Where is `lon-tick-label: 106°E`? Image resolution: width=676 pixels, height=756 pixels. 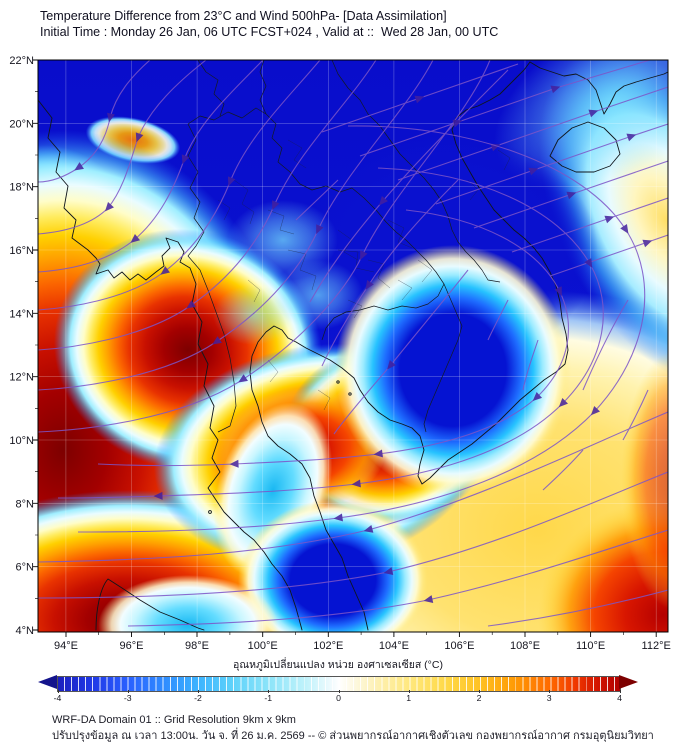
lon-tick-label: 106°E is located at coordinates (459, 646).